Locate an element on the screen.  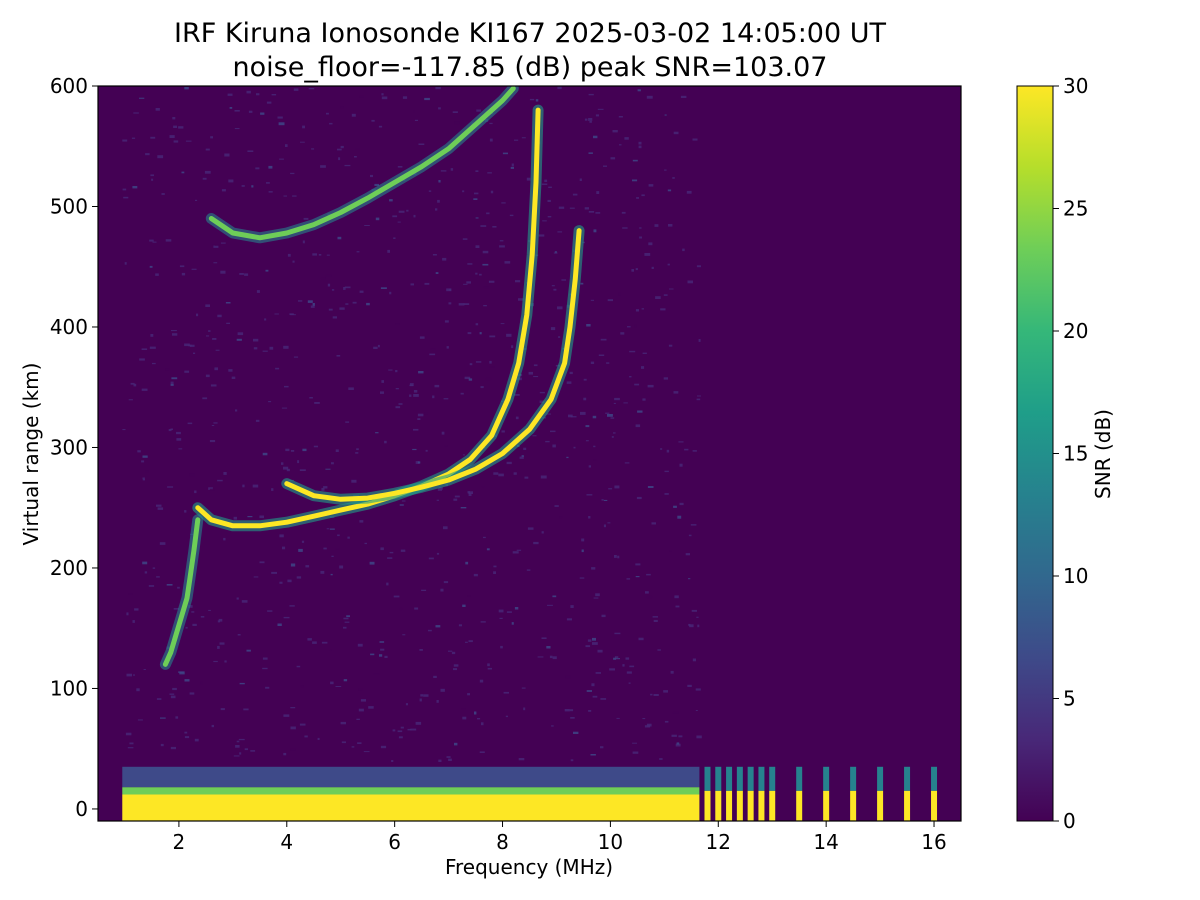
y-tick-label: 400 is located at coordinates (69, 327).